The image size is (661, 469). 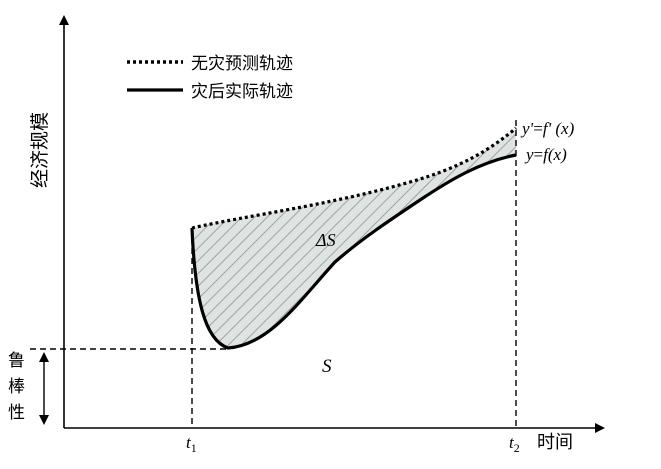 I want to click on predicted-label-x: (x), so click(x=562, y=128).